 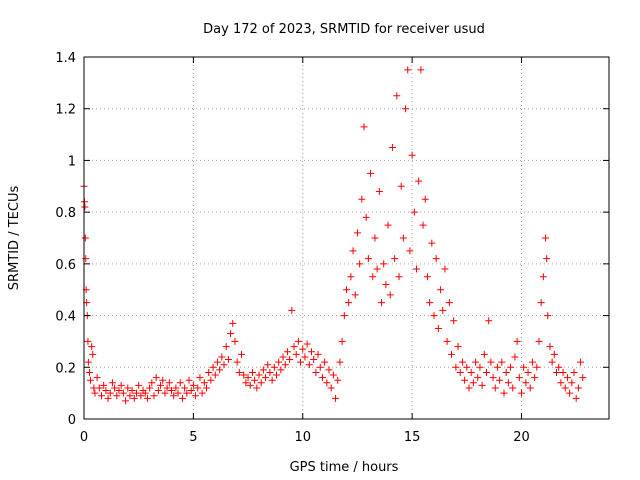 What do you see at coordinates (65, 317) in the screenshot?
I see `y-tick-label: 0.4` at bounding box center [65, 317].